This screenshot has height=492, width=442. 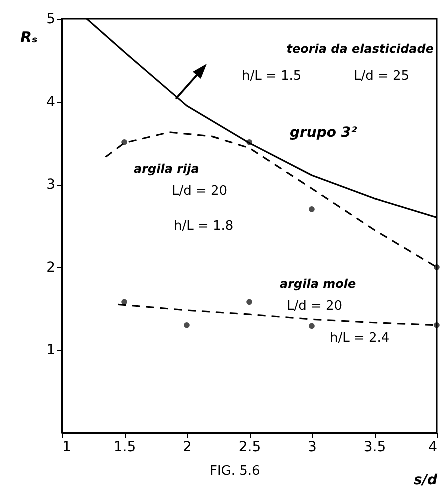 I want to click on y-tick-label: 3, so click(x=51, y=185).